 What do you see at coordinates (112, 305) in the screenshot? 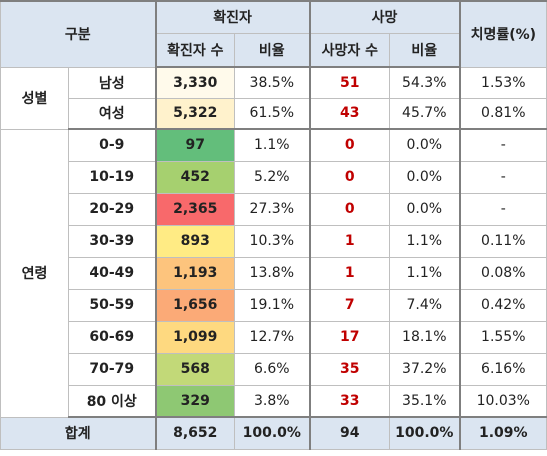
I see `row-label: 50-59` at bounding box center [112, 305].